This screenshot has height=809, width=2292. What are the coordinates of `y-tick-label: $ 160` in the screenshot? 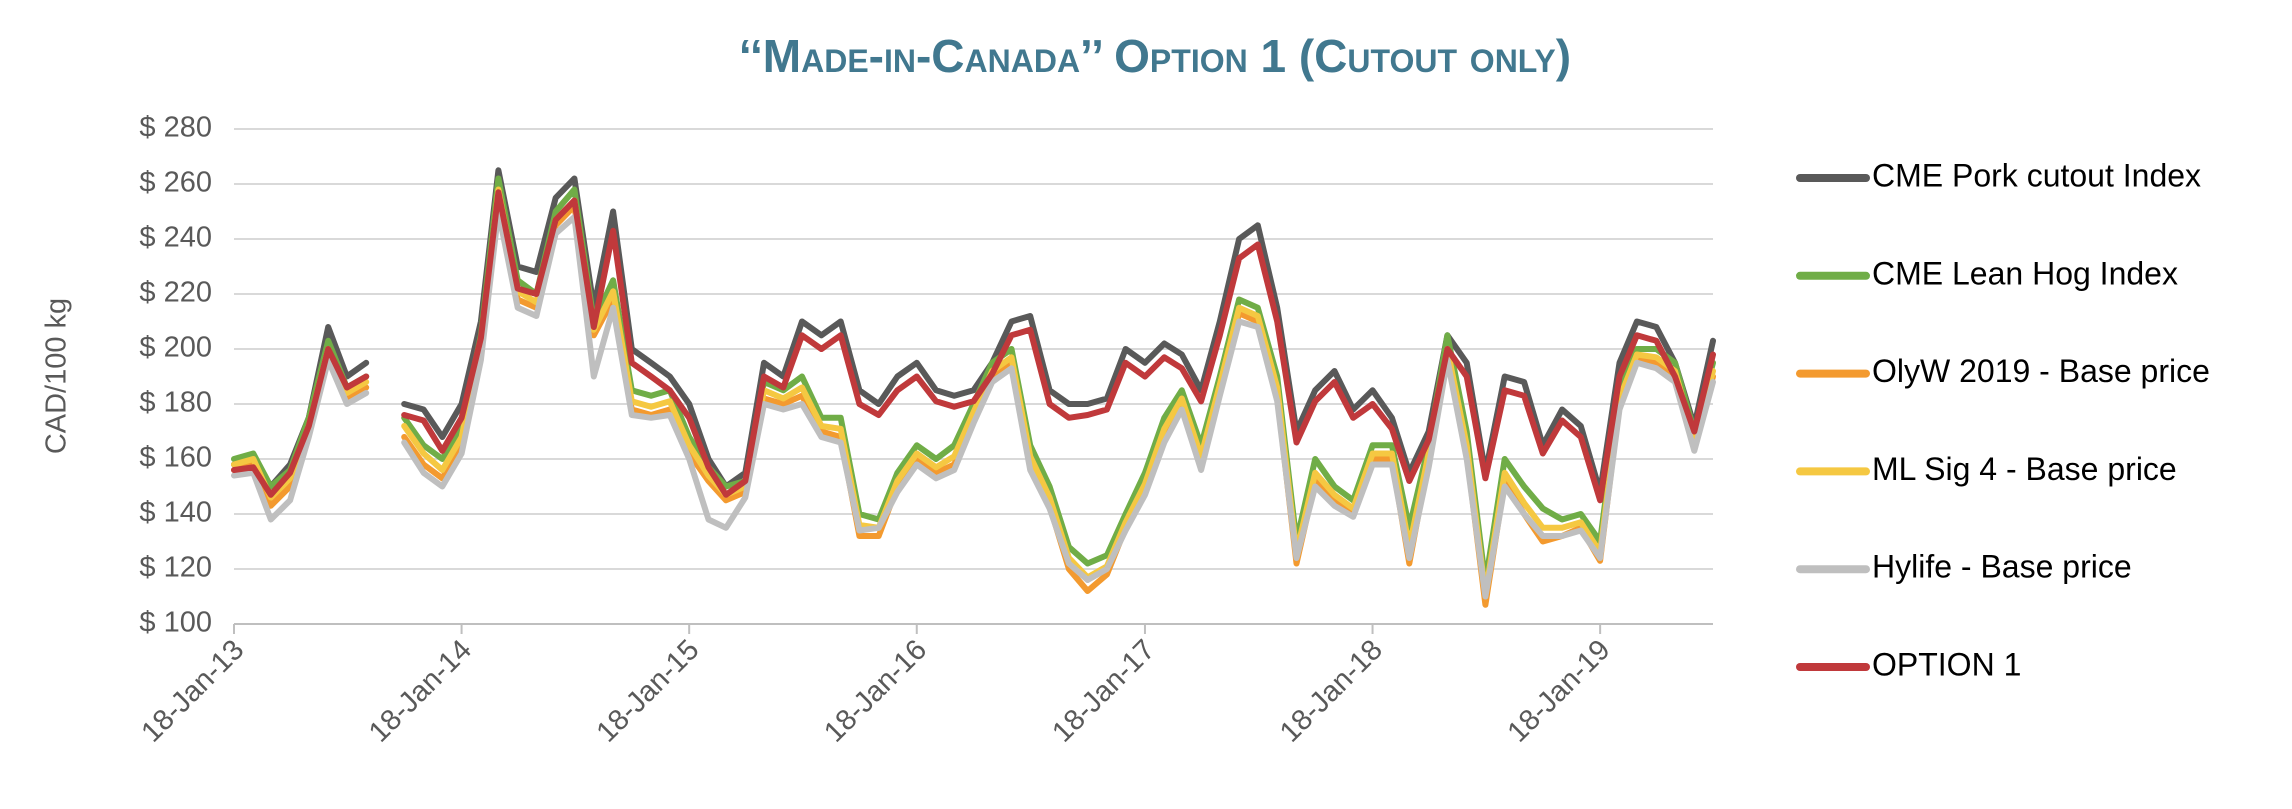 It's located at (175, 458).